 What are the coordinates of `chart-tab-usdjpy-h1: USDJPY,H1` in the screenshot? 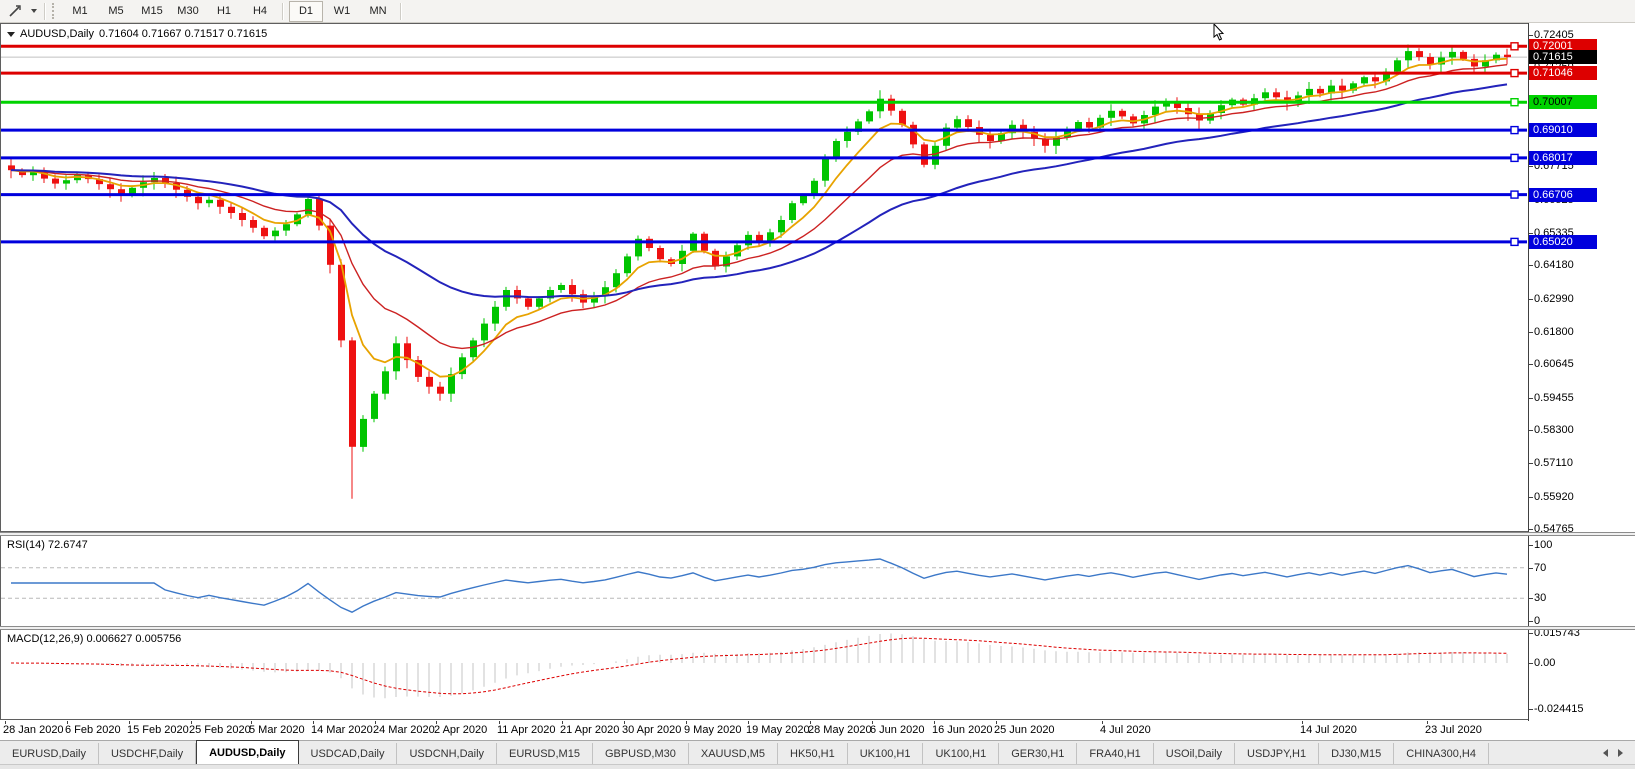 It's located at (1277, 753).